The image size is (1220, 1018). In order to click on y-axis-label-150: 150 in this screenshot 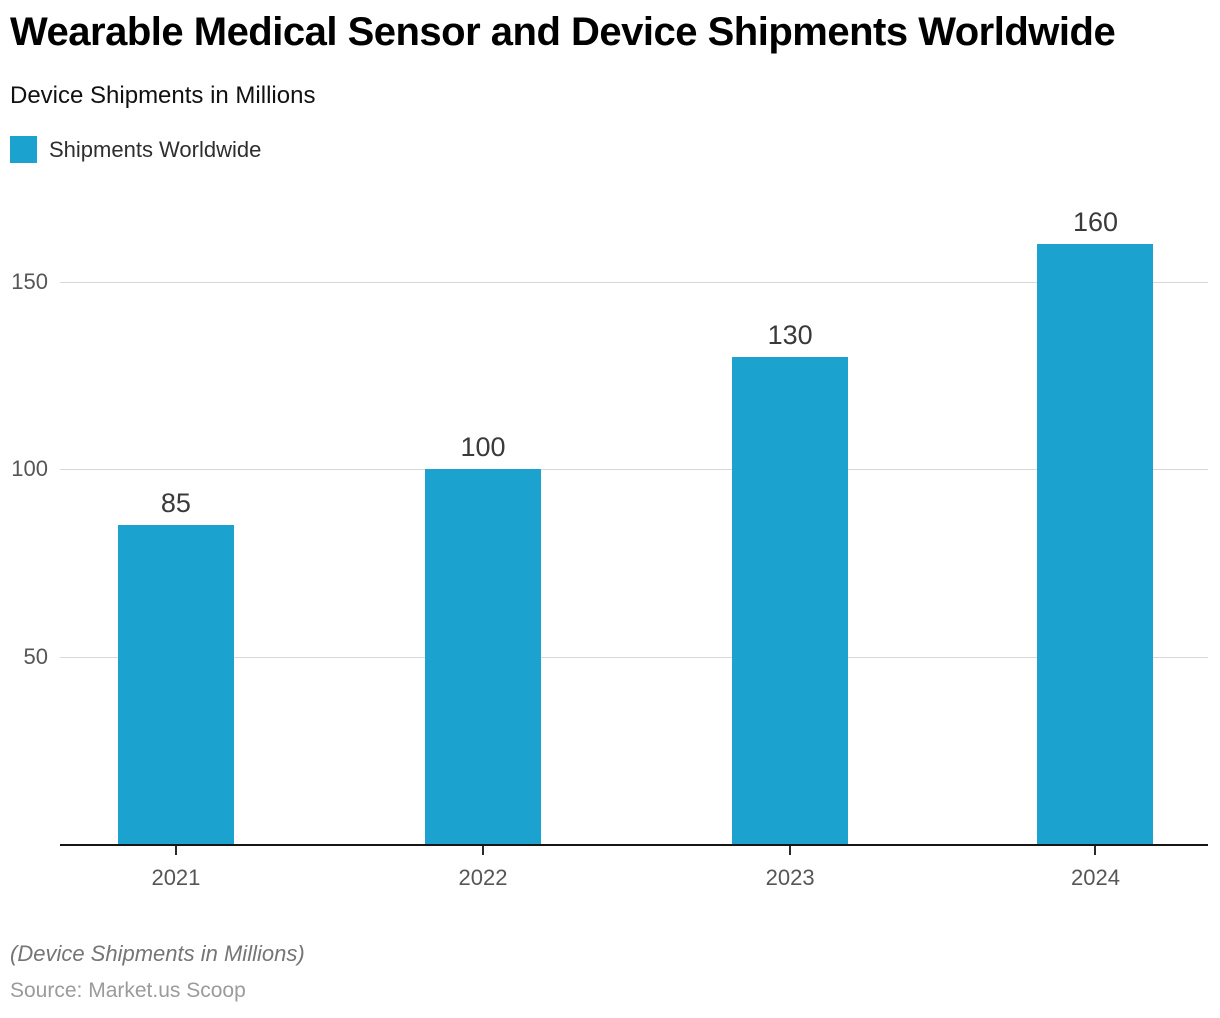, I will do `click(29, 281)`.